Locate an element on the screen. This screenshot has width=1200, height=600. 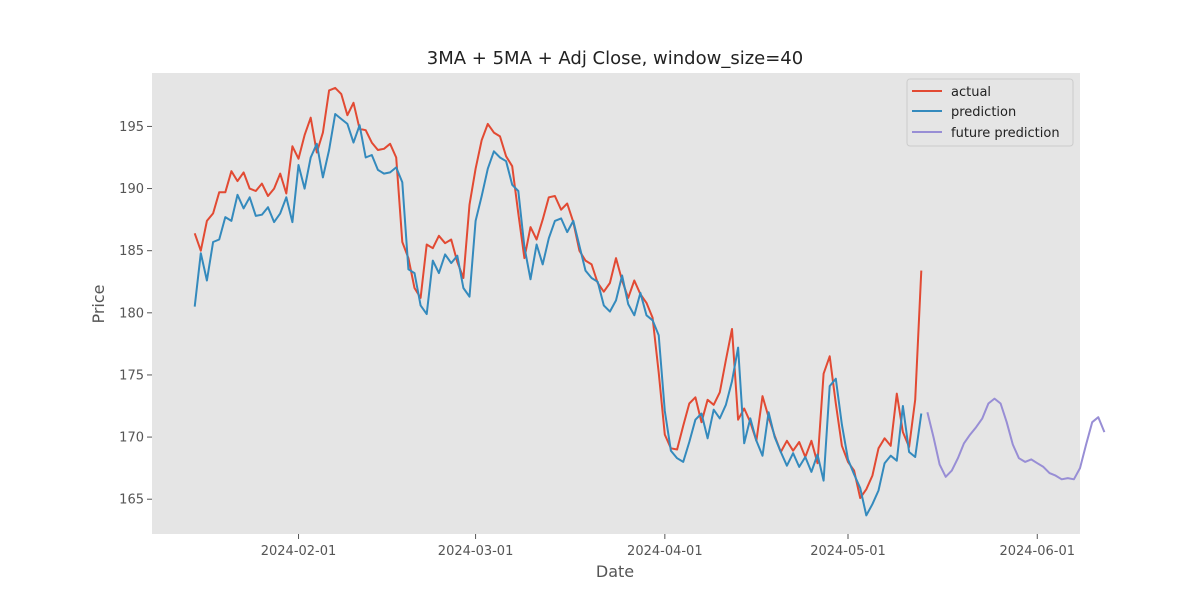
legend: actual prediction future prediction is located at coordinates (990, 112).